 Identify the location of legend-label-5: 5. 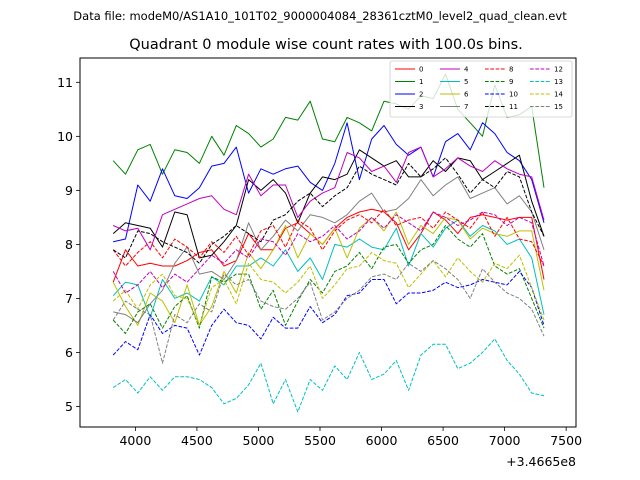
(466, 82).